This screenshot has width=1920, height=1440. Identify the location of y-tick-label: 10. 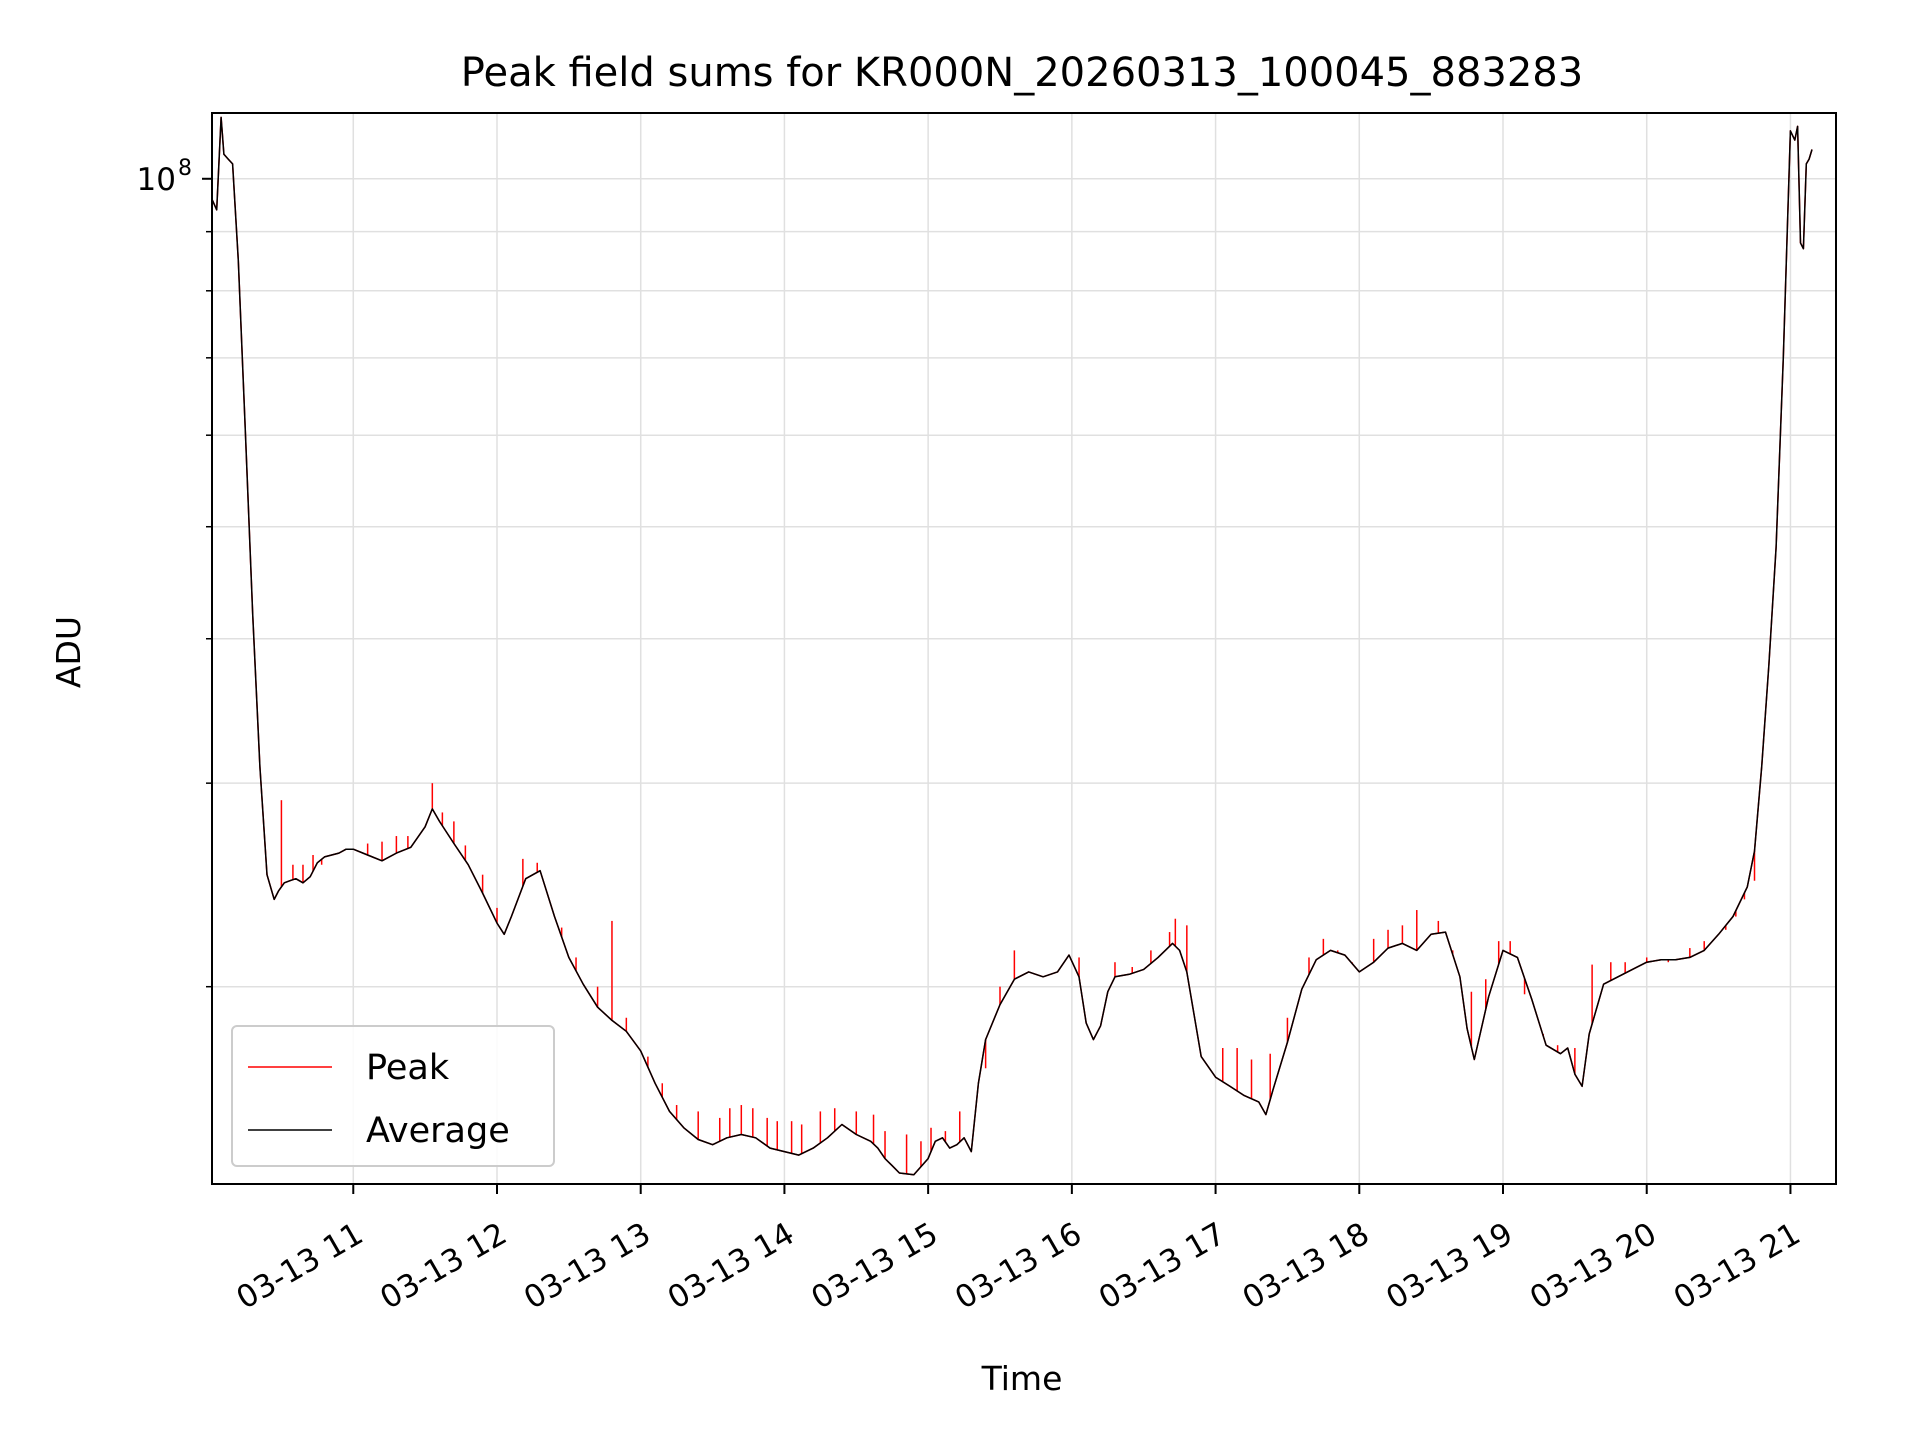
(156, 180).